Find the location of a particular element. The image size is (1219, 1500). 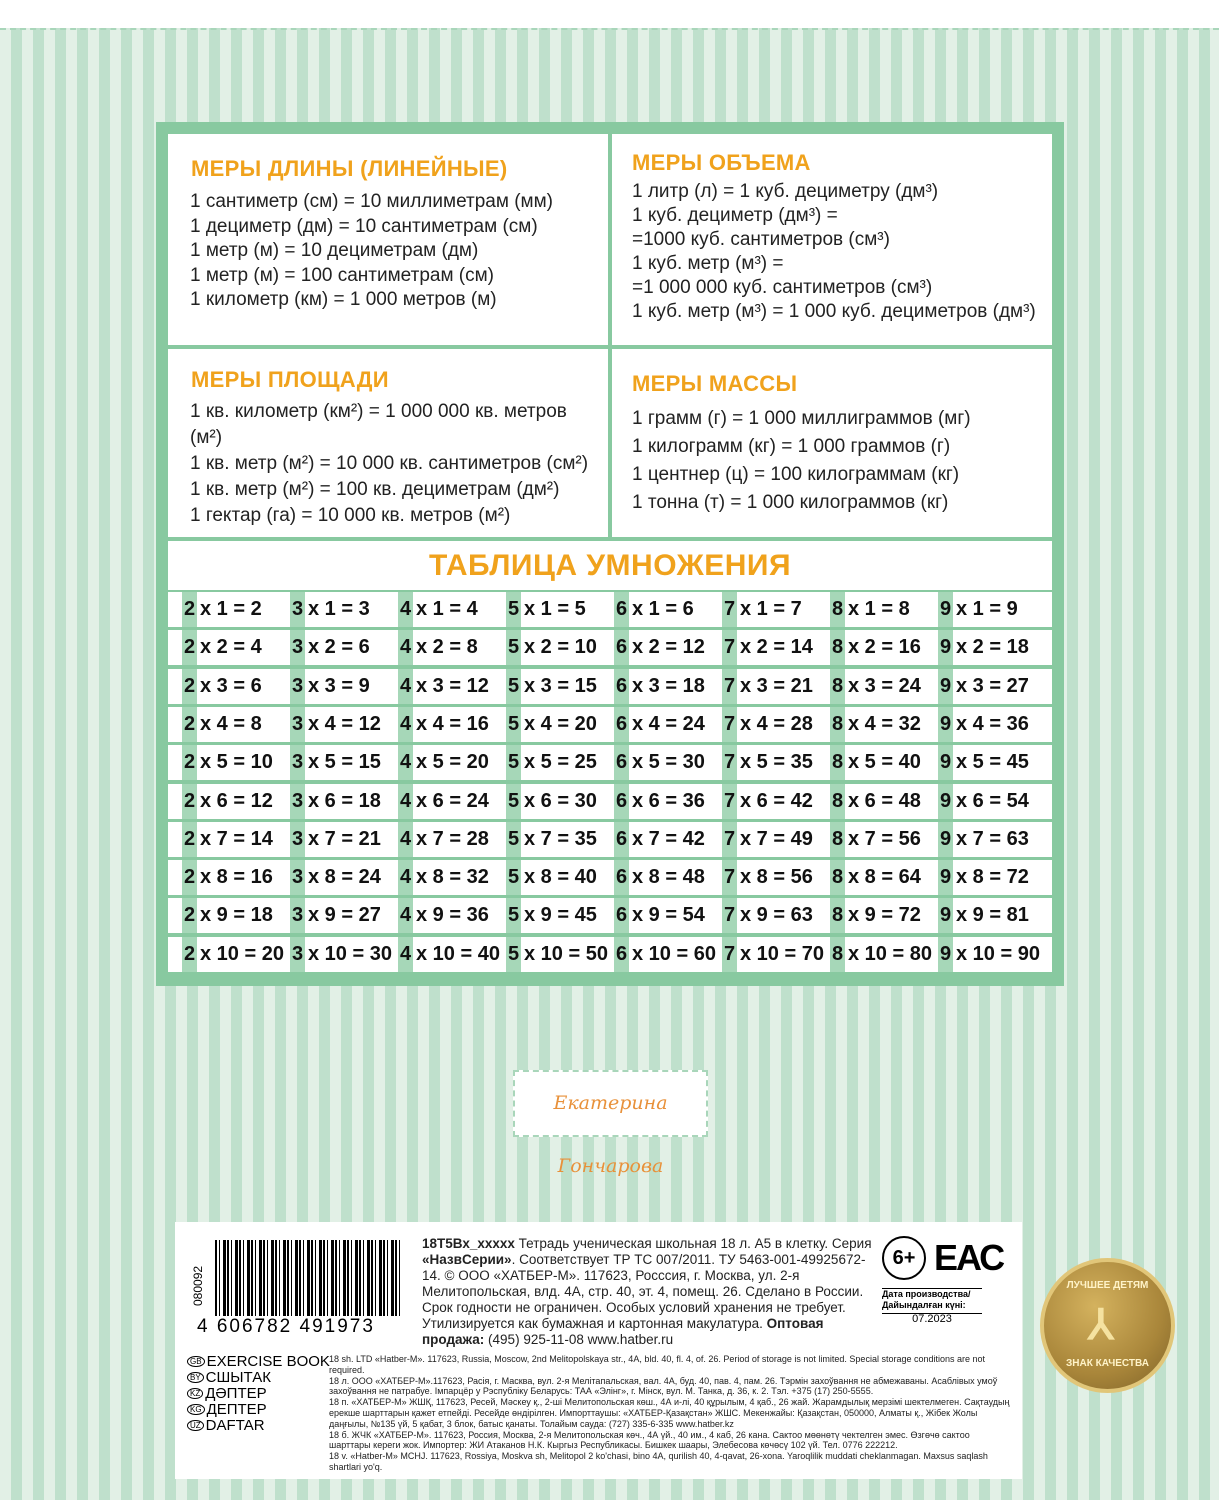

equation-text: x 5 = 25 is located at coordinates (560, 762).